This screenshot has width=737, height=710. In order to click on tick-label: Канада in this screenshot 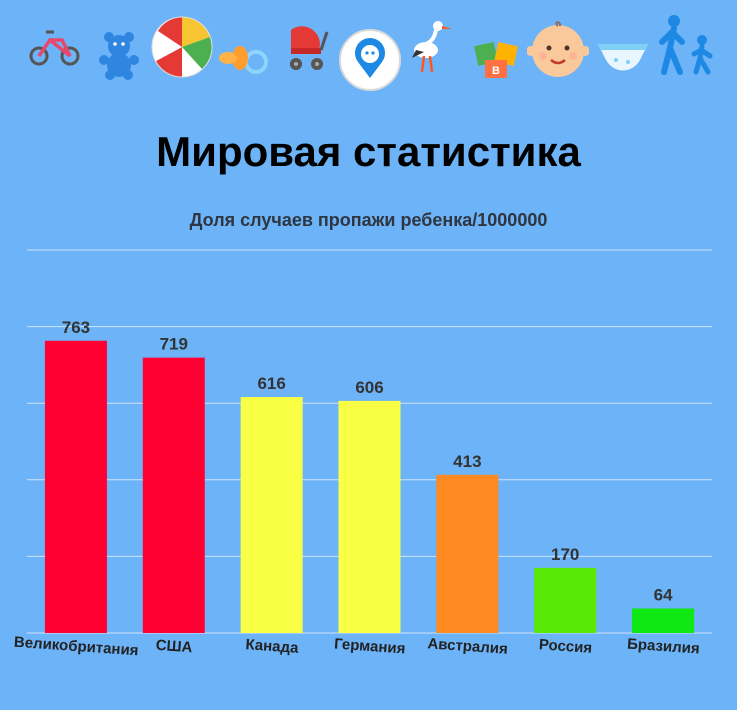, I will do `click(272, 646)`.